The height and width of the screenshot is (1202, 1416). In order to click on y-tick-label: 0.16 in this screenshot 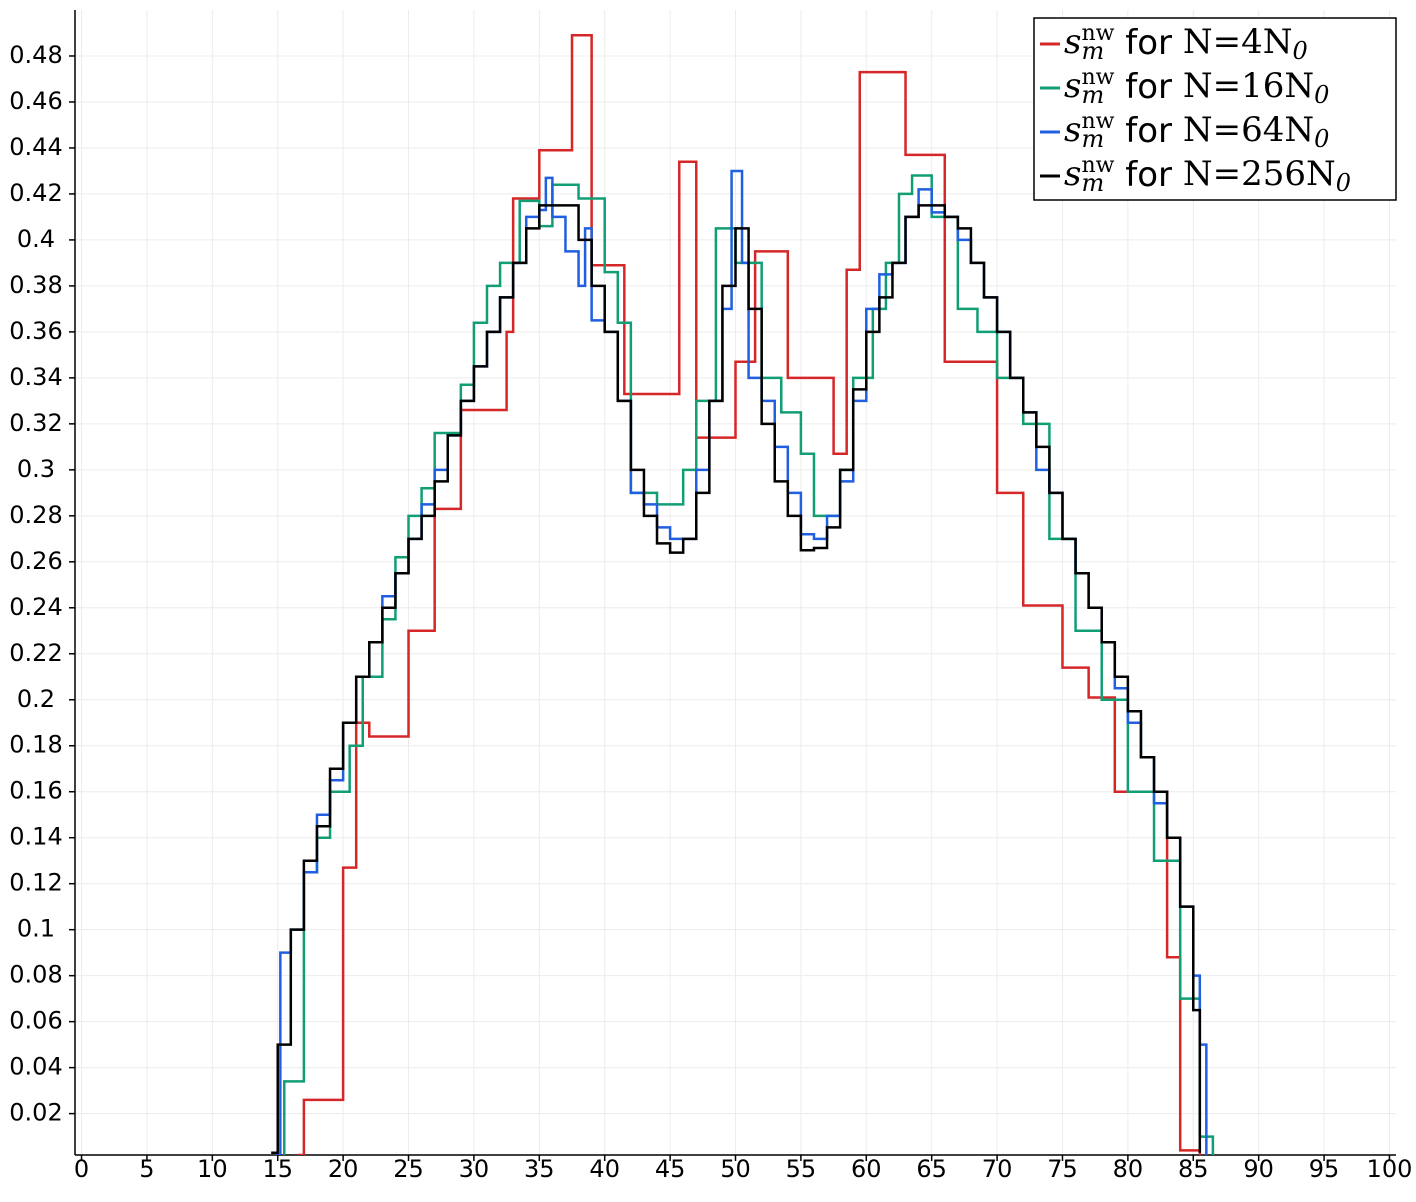, I will do `click(35, 791)`.